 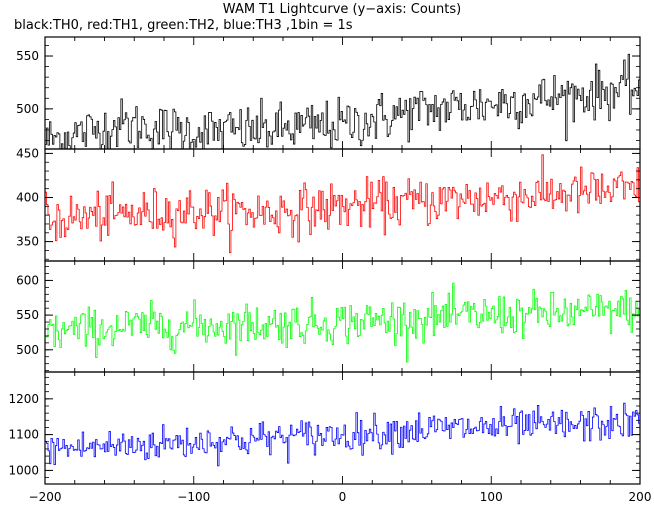 What do you see at coordinates (45, 497) in the screenshot?
I see `x-tick-label: −200` at bounding box center [45, 497].